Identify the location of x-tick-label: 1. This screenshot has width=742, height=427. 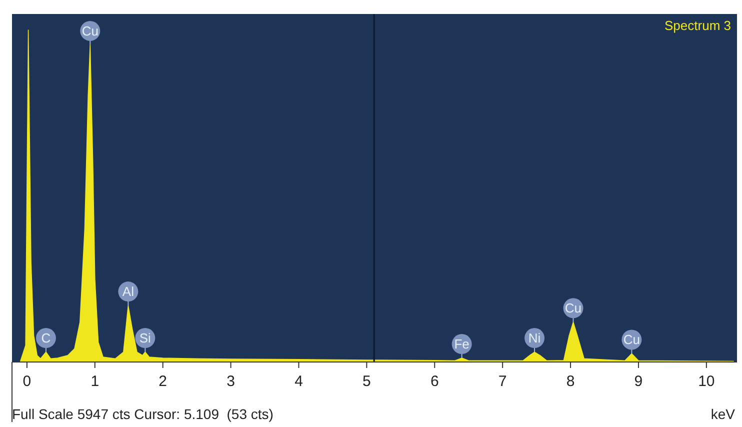
(95, 381).